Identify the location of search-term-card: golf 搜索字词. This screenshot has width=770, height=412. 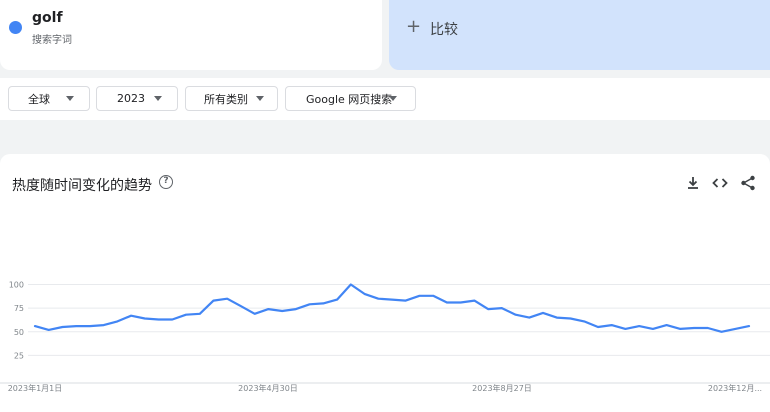
(191, 35).